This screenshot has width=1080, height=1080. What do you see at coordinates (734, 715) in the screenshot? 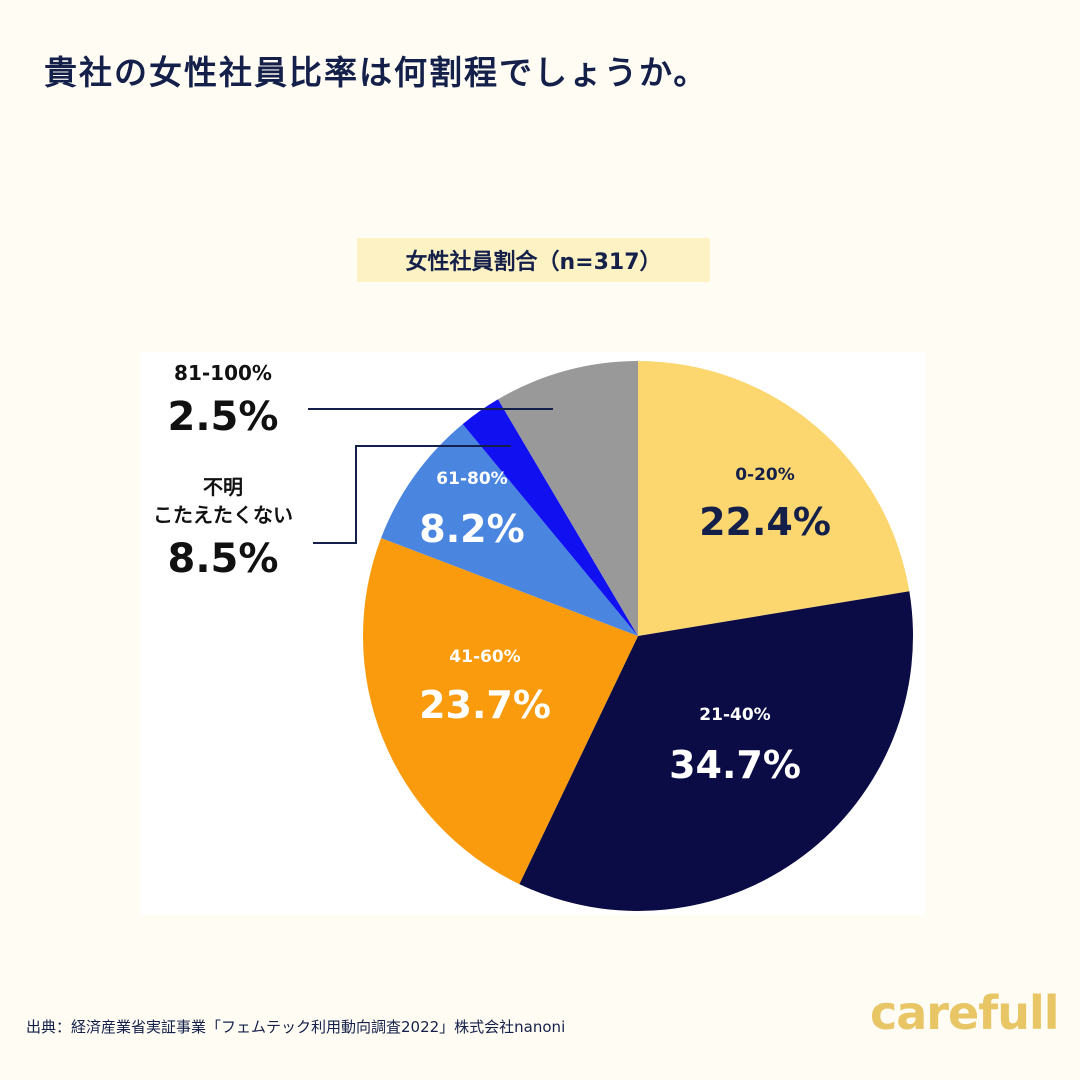
I see `slice-label: 21-40%` at bounding box center [734, 715].